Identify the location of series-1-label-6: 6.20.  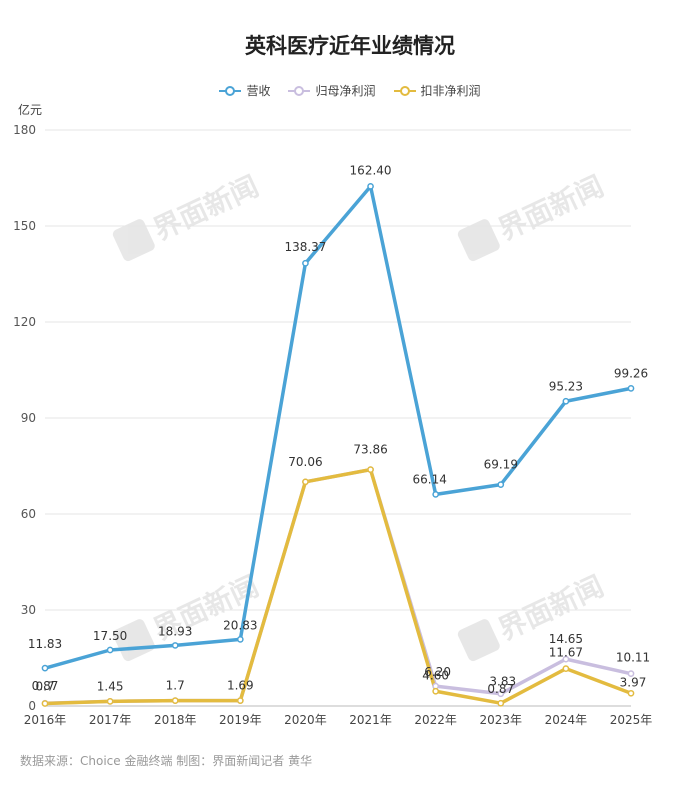
(437, 672).